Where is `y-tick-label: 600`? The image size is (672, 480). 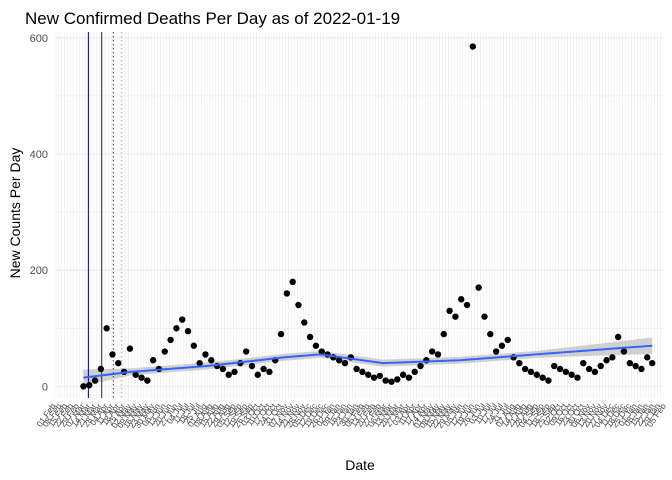 y-tick-label: 600 is located at coordinates (39, 39).